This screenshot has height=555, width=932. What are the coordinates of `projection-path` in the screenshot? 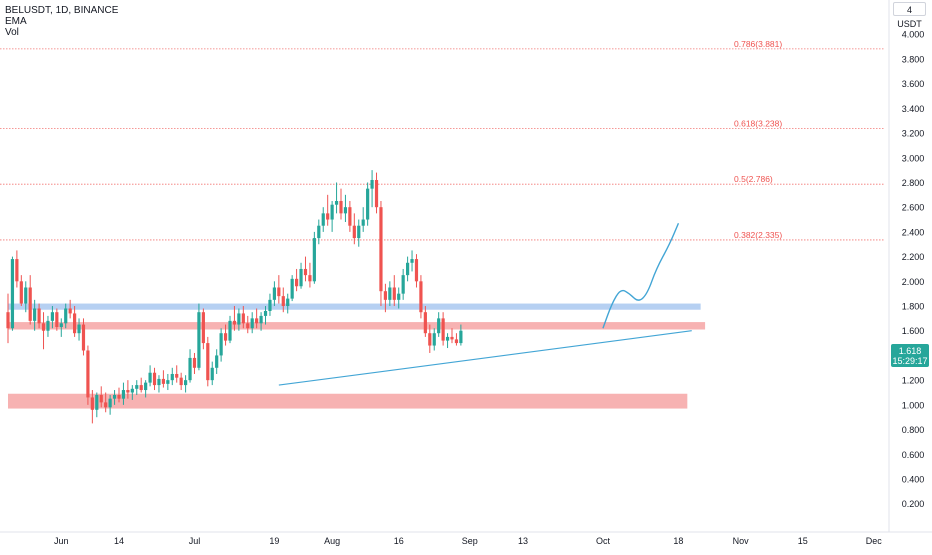 It's located at (641, 275).